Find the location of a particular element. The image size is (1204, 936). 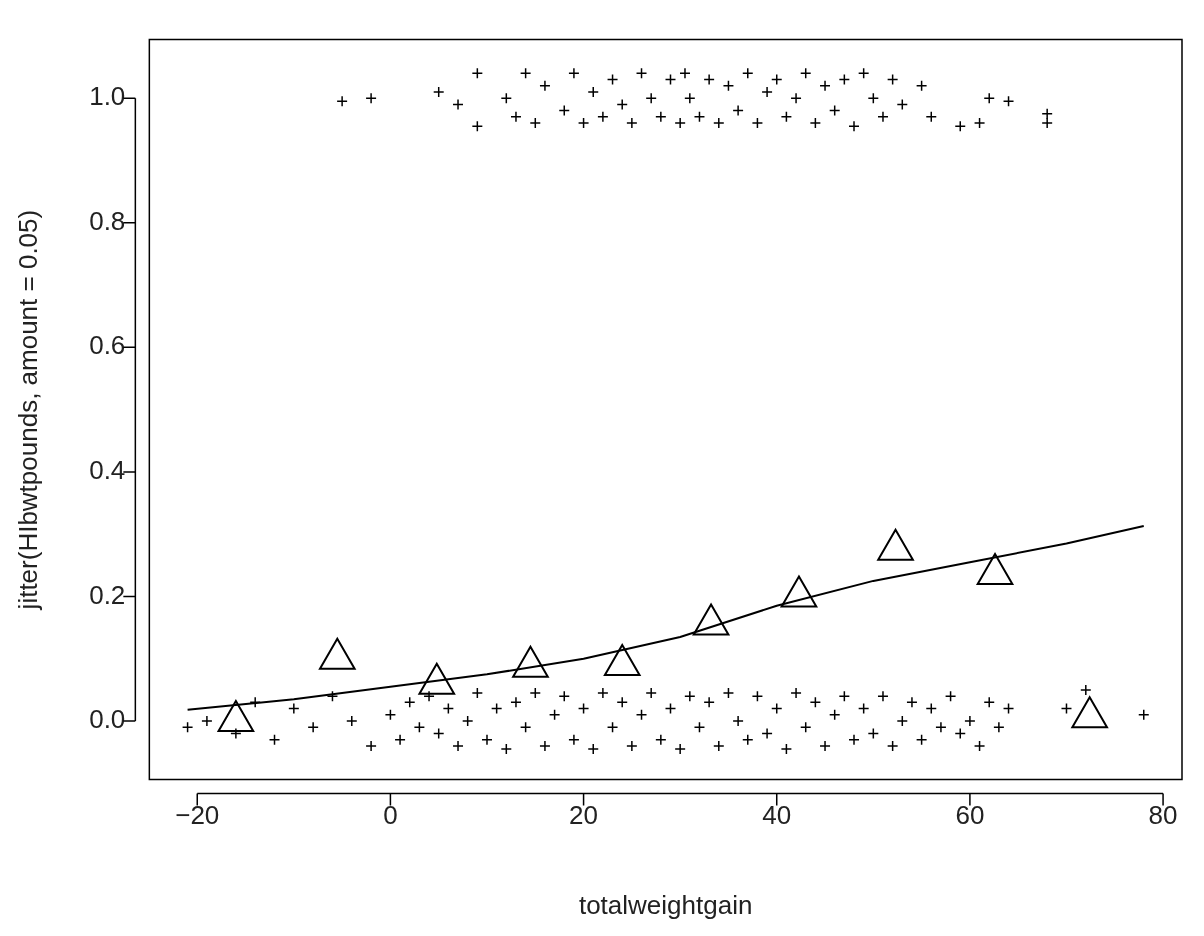

x-tick-label: −20 is located at coordinates (197, 815).